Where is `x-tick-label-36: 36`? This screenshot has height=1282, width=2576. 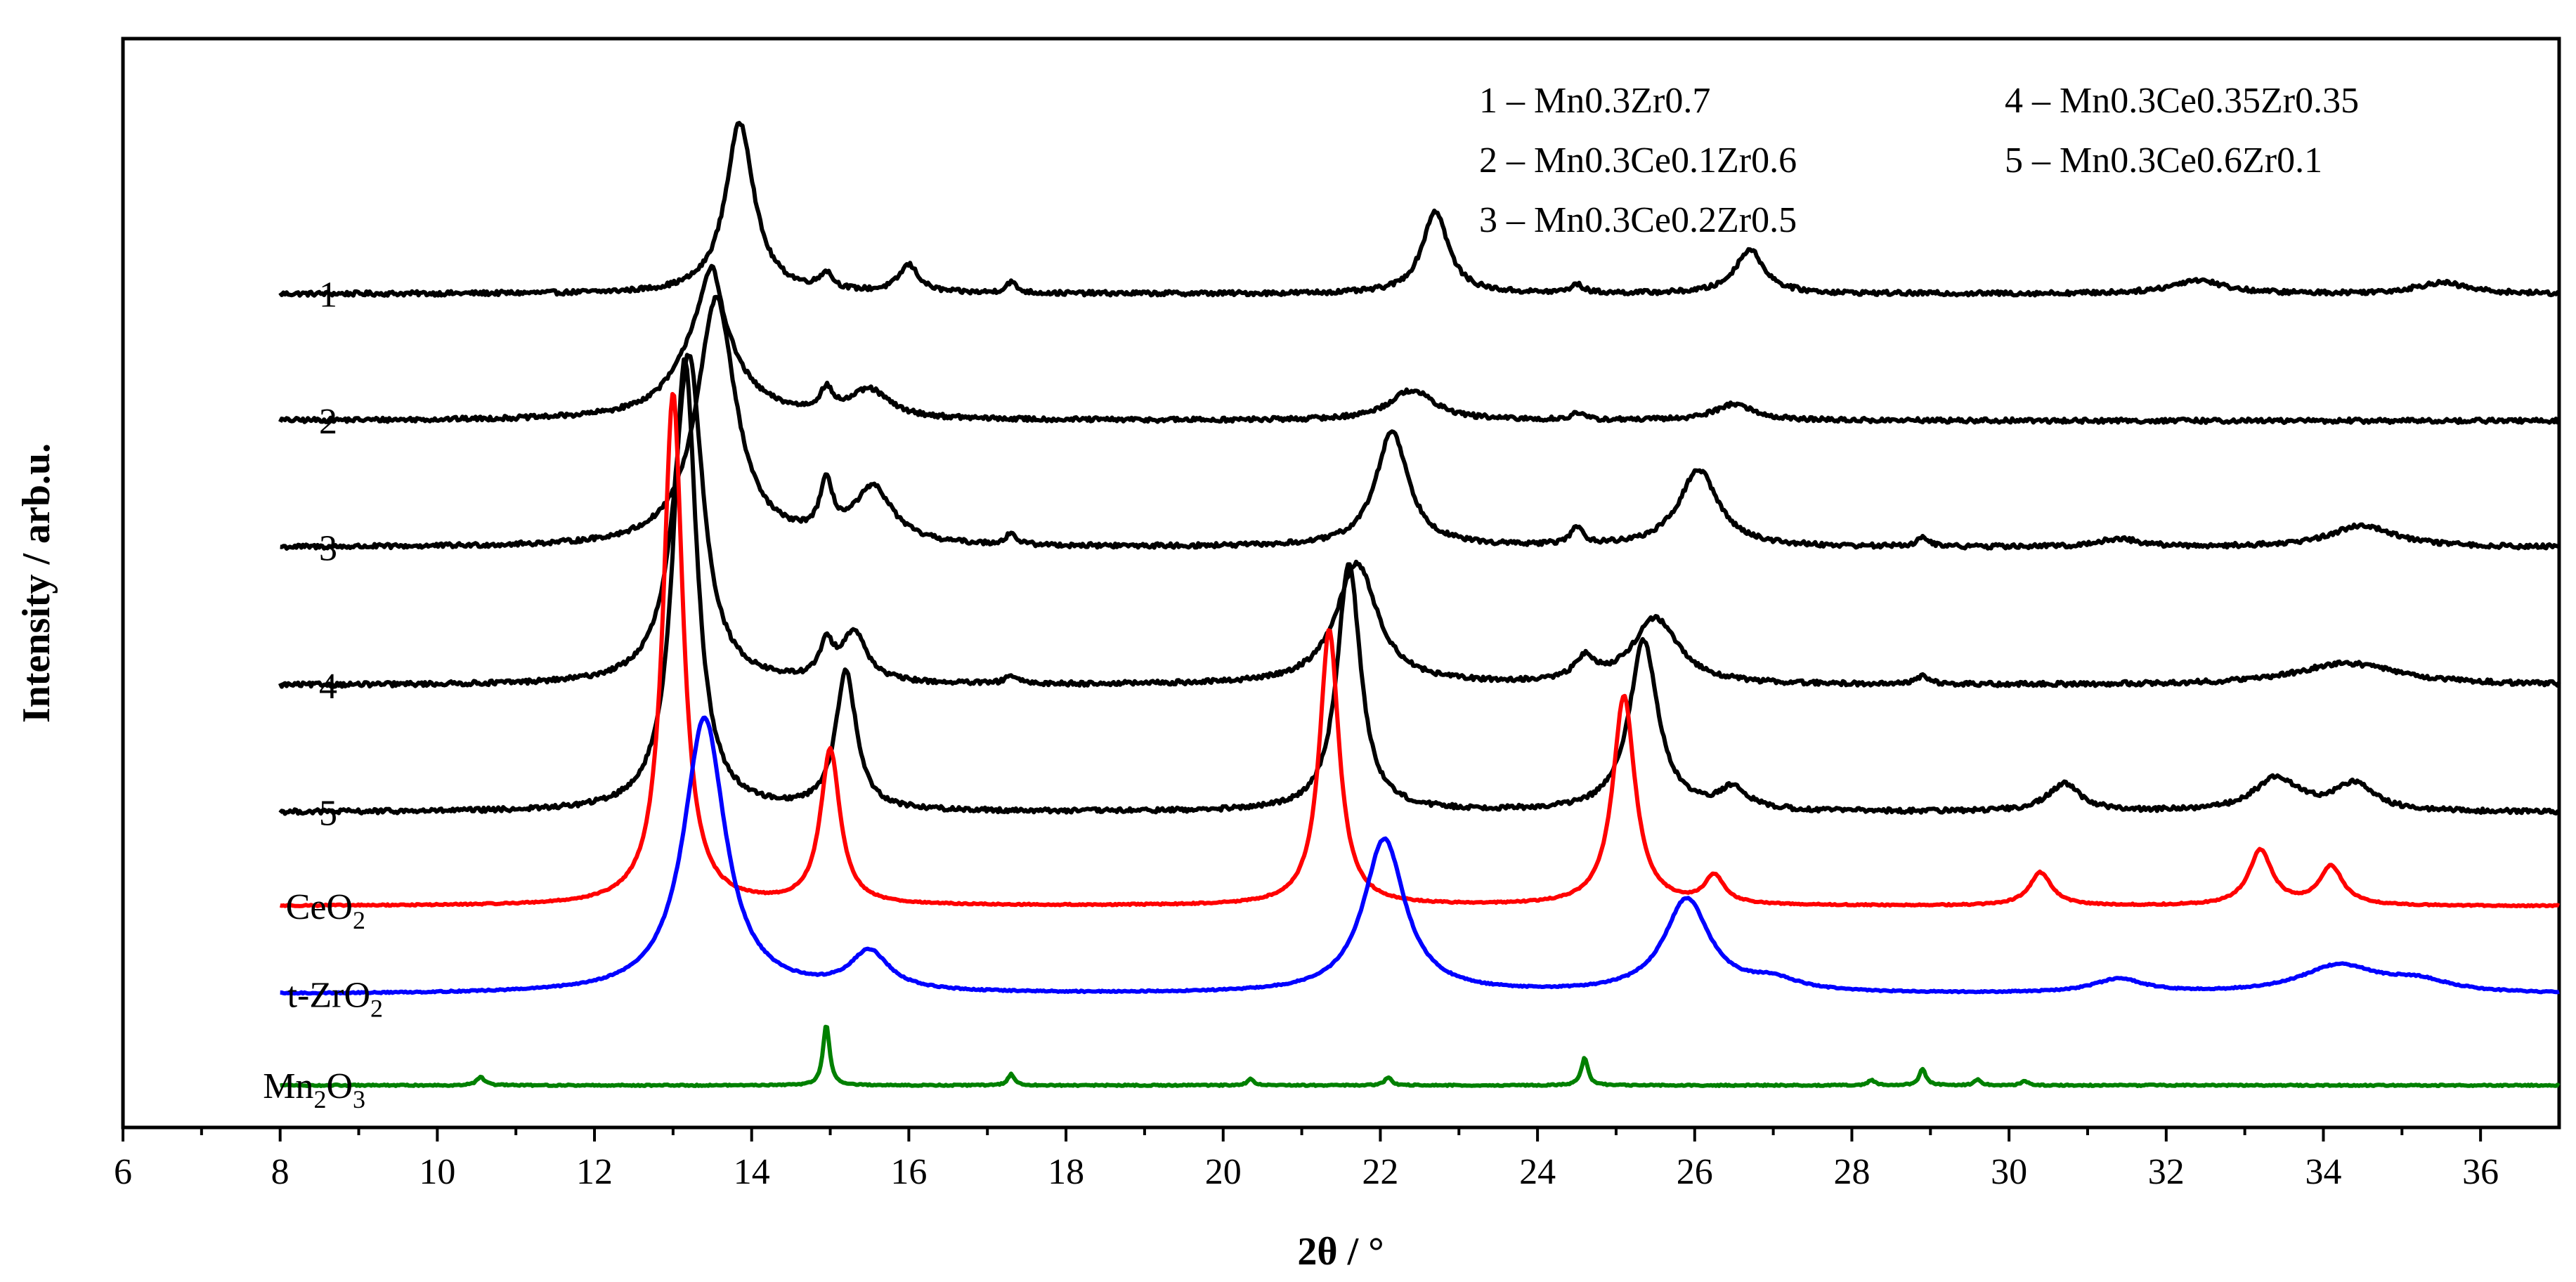 x-tick-label-36: 36 is located at coordinates (2480, 1172).